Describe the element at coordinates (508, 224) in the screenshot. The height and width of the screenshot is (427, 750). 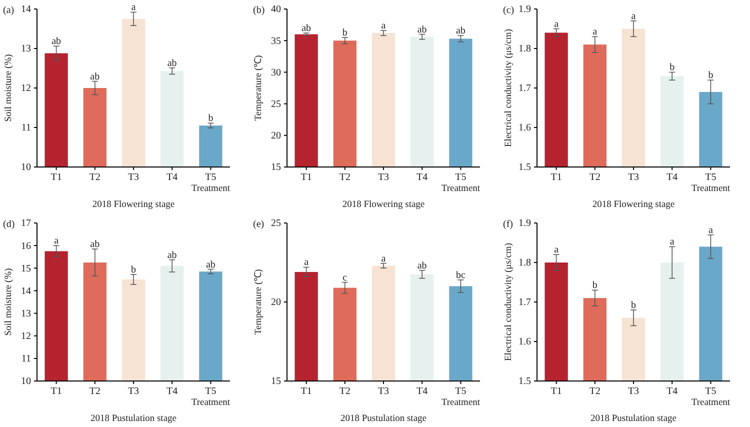
I see `chart-title: (f)` at that location.